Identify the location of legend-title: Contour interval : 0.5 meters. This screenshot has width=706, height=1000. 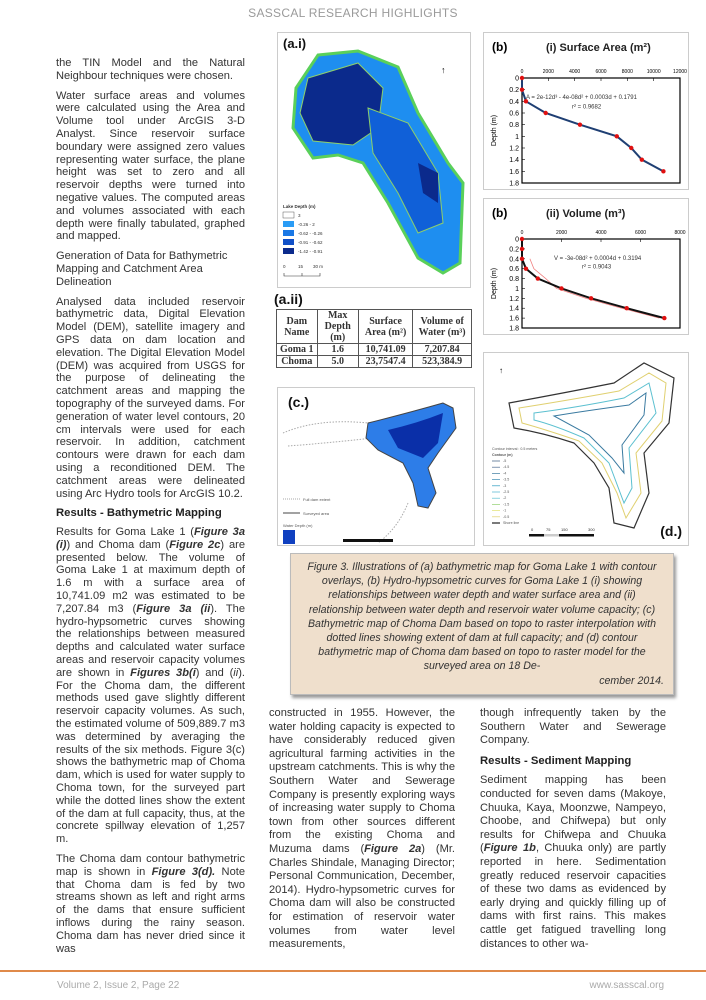
(515, 449).